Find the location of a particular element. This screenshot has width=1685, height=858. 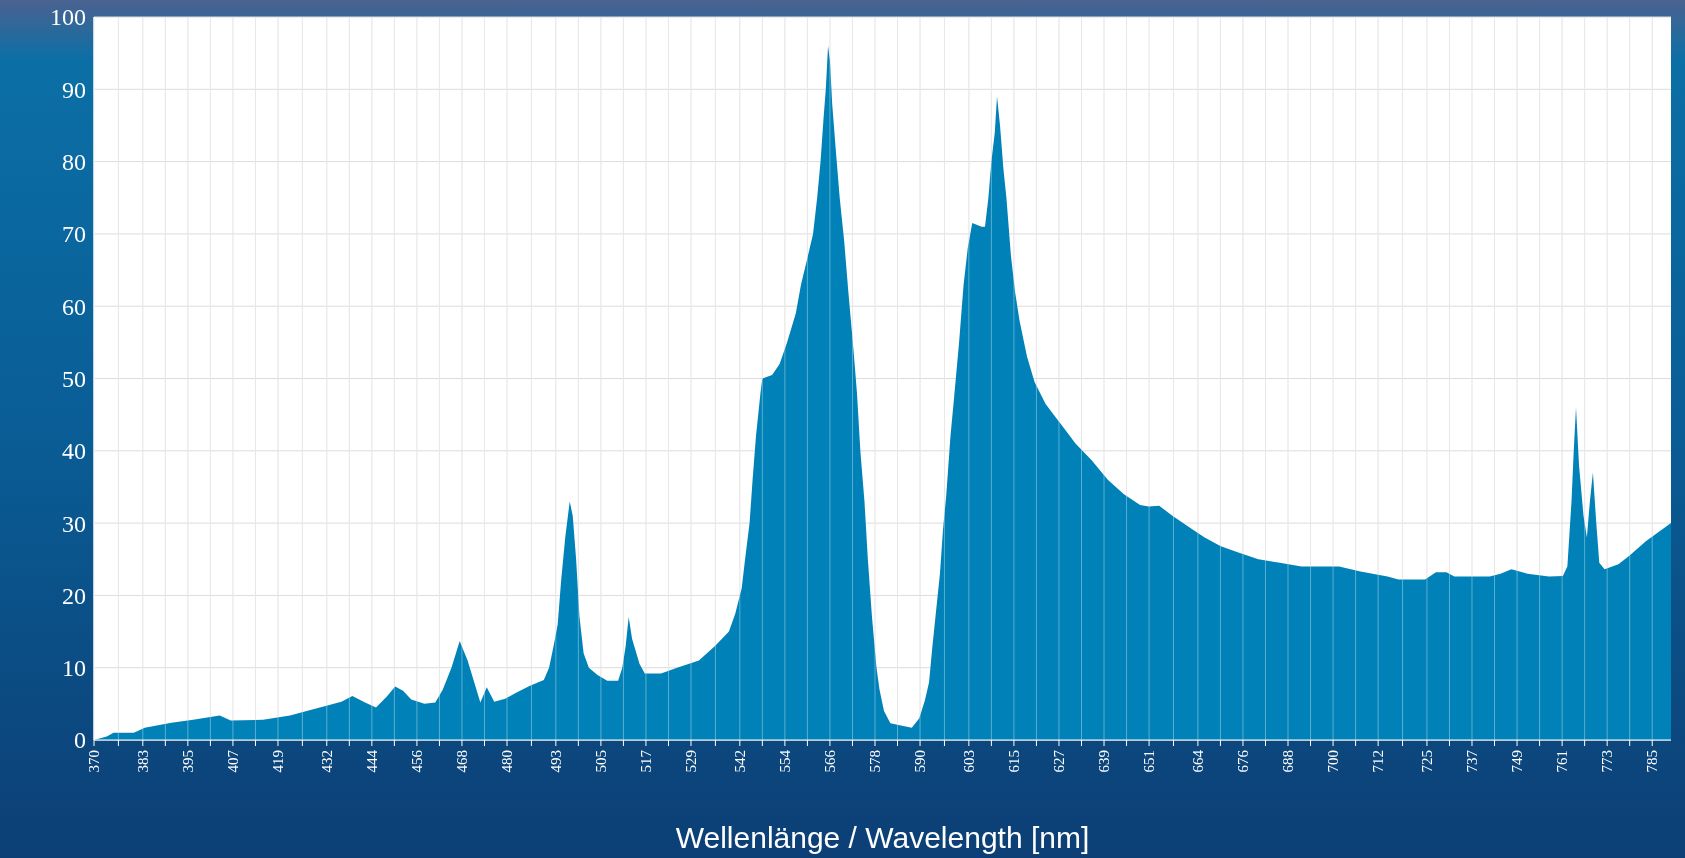

x-tick-label: 590 is located at coordinates (920, 761).